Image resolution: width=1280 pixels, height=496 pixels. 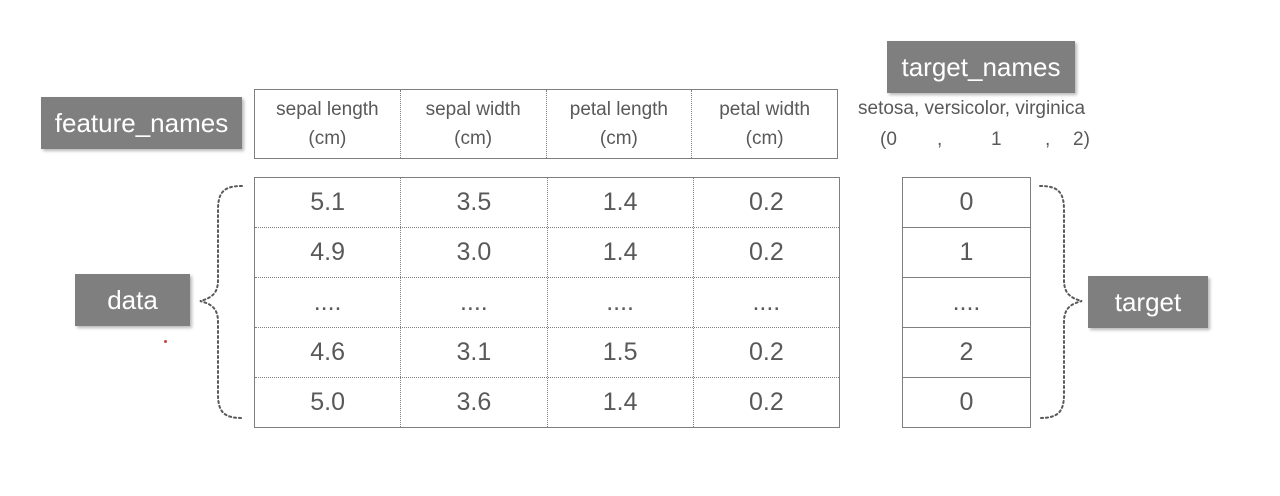 What do you see at coordinates (327, 352) in the screenshot?
I see `table-cell: 4.6` at bounding box center [327, 352].